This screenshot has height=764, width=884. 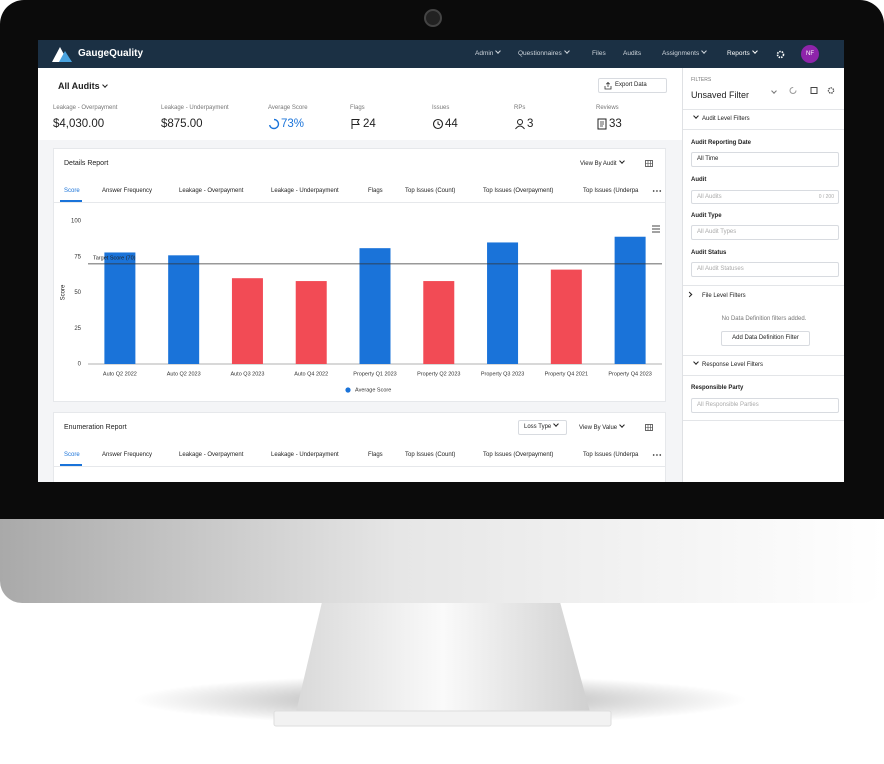 I want to click on page-title: All Audits, so click(x=82, y=86).